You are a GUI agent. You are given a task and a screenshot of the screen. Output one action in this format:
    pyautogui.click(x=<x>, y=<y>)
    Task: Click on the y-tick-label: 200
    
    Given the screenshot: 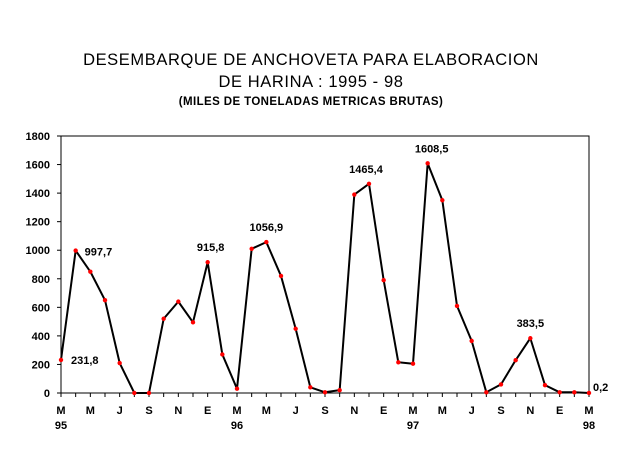 What is the action you would take?
    pyautogui.click(x=41, y=365)
    